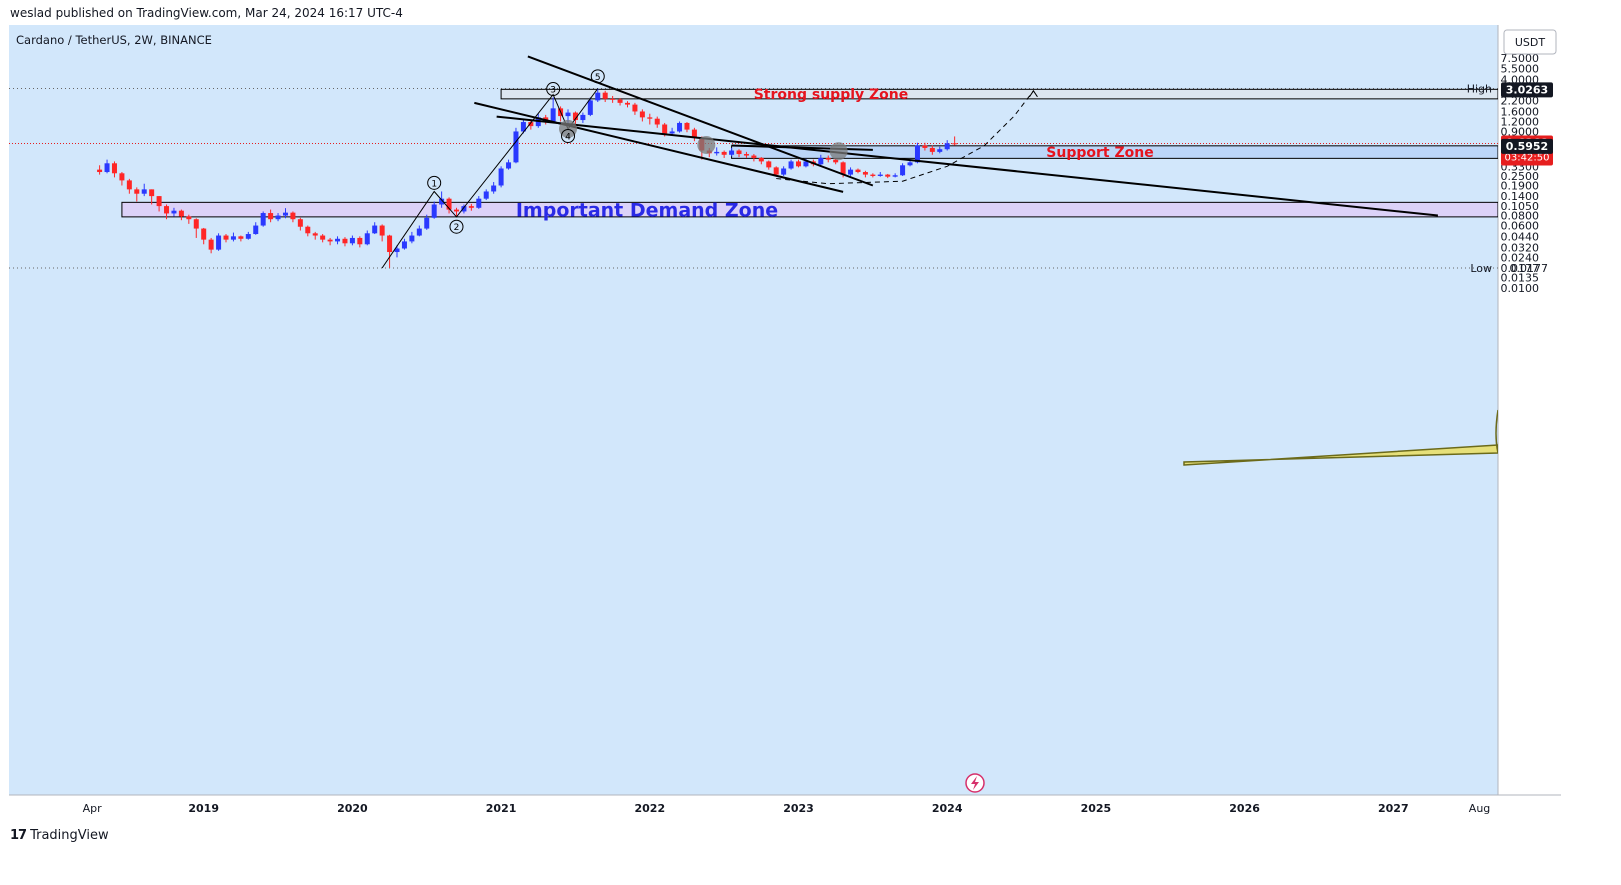 The height and width of the screenshot is (885, 1621). I want to click on time-tick-label: 2024, so click(947, 808).